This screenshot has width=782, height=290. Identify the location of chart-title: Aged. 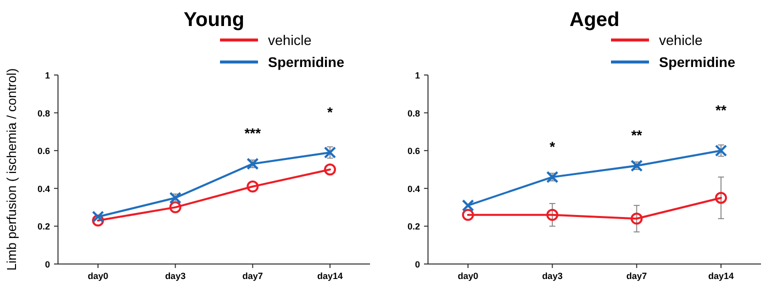
(595, 20).